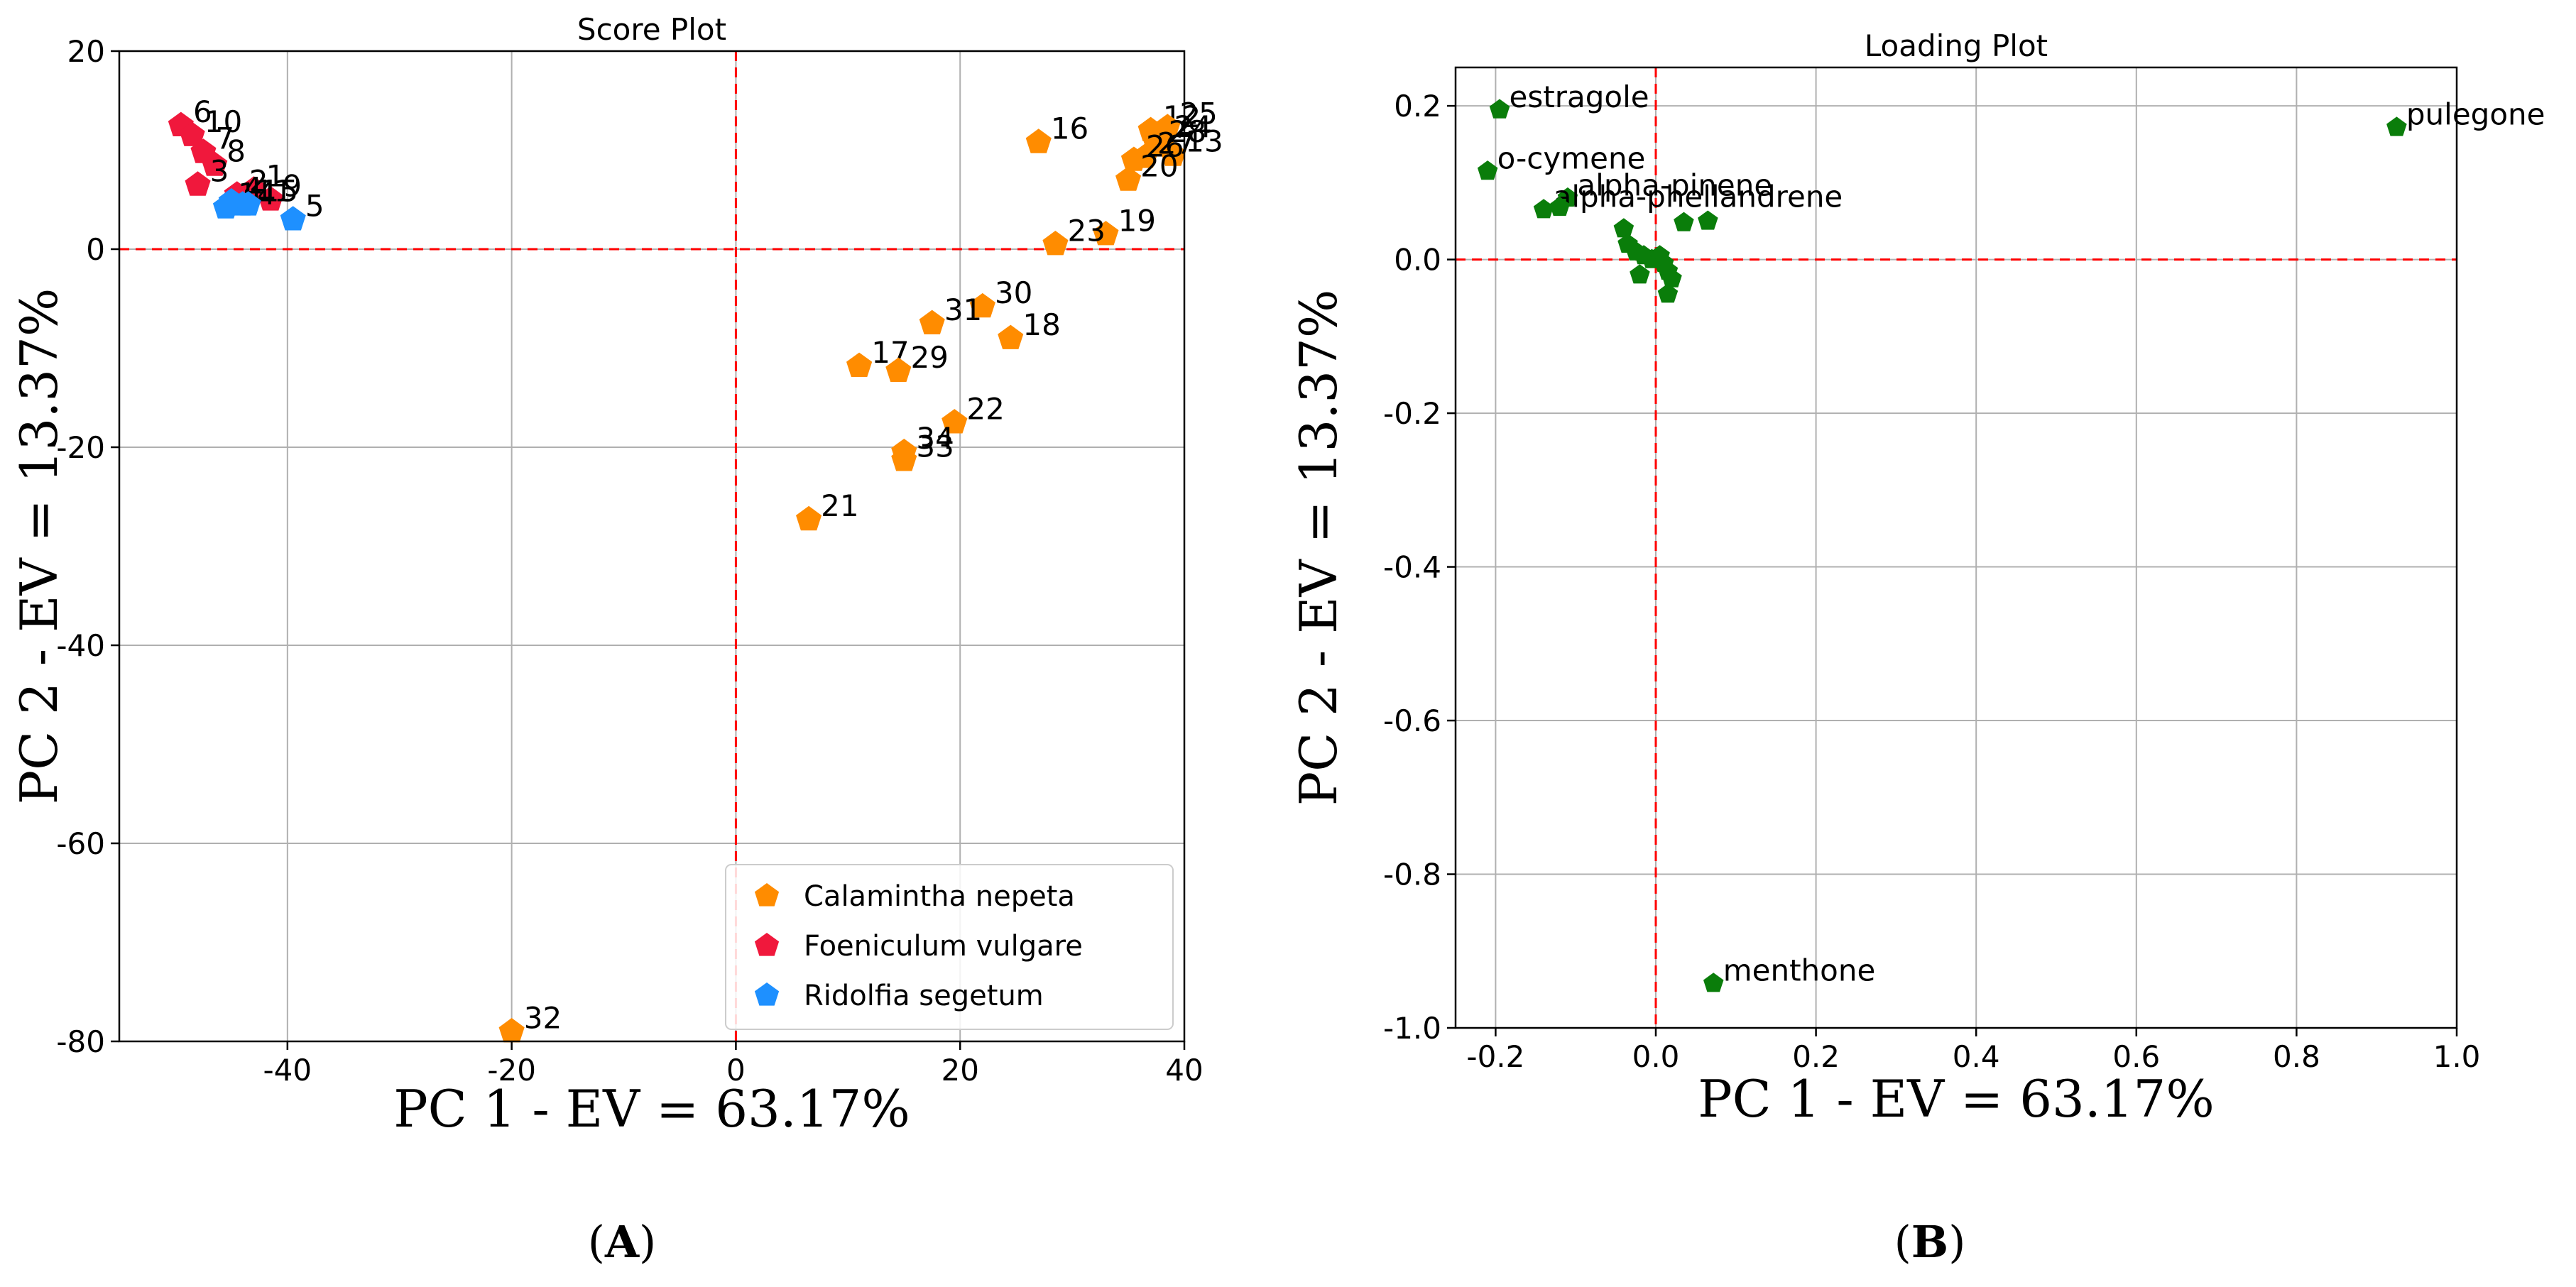 The image size is (2576, 1287). I want to click on point-label: 24, so click(1193, 126).